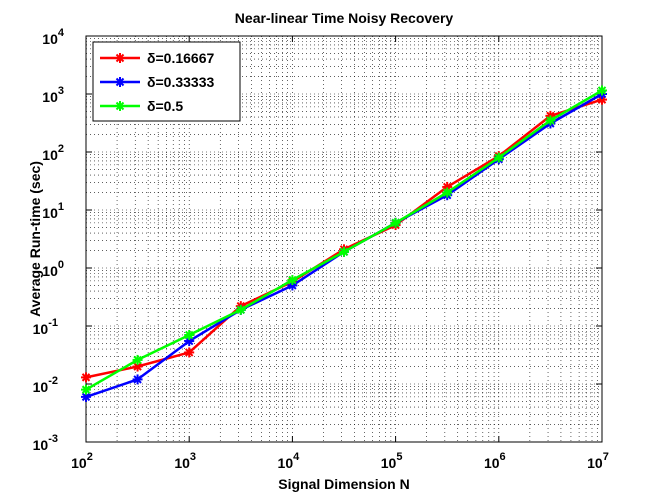  I want to click on legend: δ=0.16667 δ=0.33333 δ=0.5, so click(166, 81).